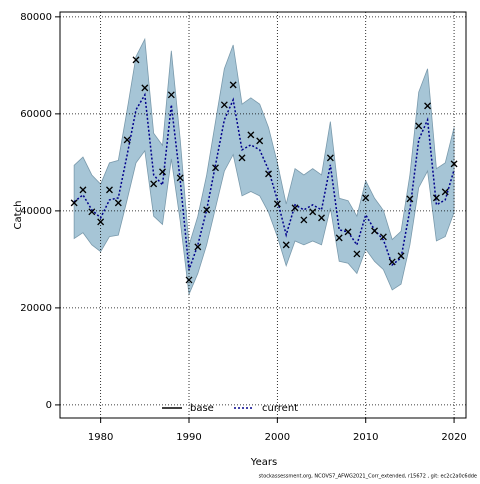  I want to click on legend-label: base, so click(202, 408).